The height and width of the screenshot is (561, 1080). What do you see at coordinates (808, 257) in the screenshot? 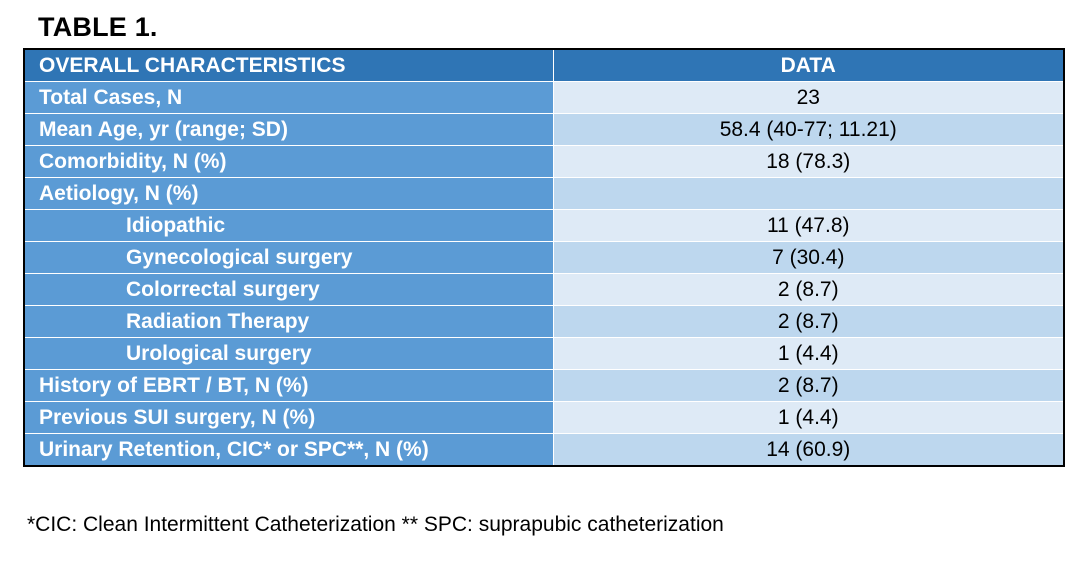
I see `row-value: 7 (30.4)` at bounding box center [808, 257].